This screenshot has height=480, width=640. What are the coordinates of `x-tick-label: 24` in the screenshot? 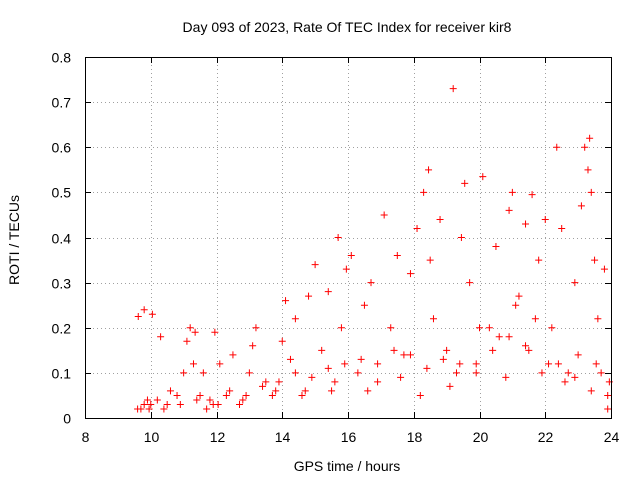 It's located at (612, 437).